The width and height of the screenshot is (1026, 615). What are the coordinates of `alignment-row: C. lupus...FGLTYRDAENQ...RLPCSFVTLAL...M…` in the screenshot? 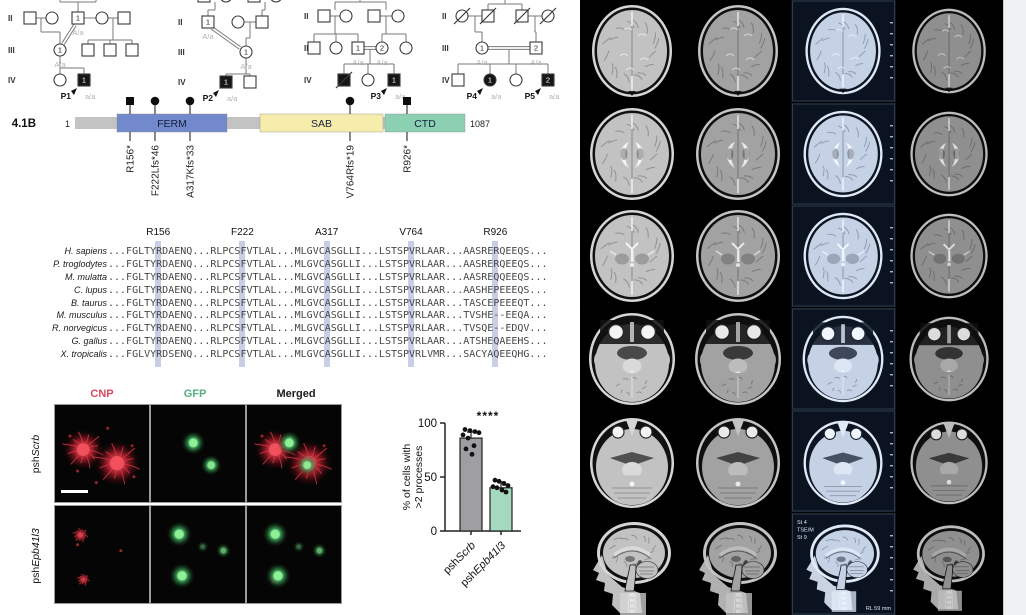 It's located at (303, 289).